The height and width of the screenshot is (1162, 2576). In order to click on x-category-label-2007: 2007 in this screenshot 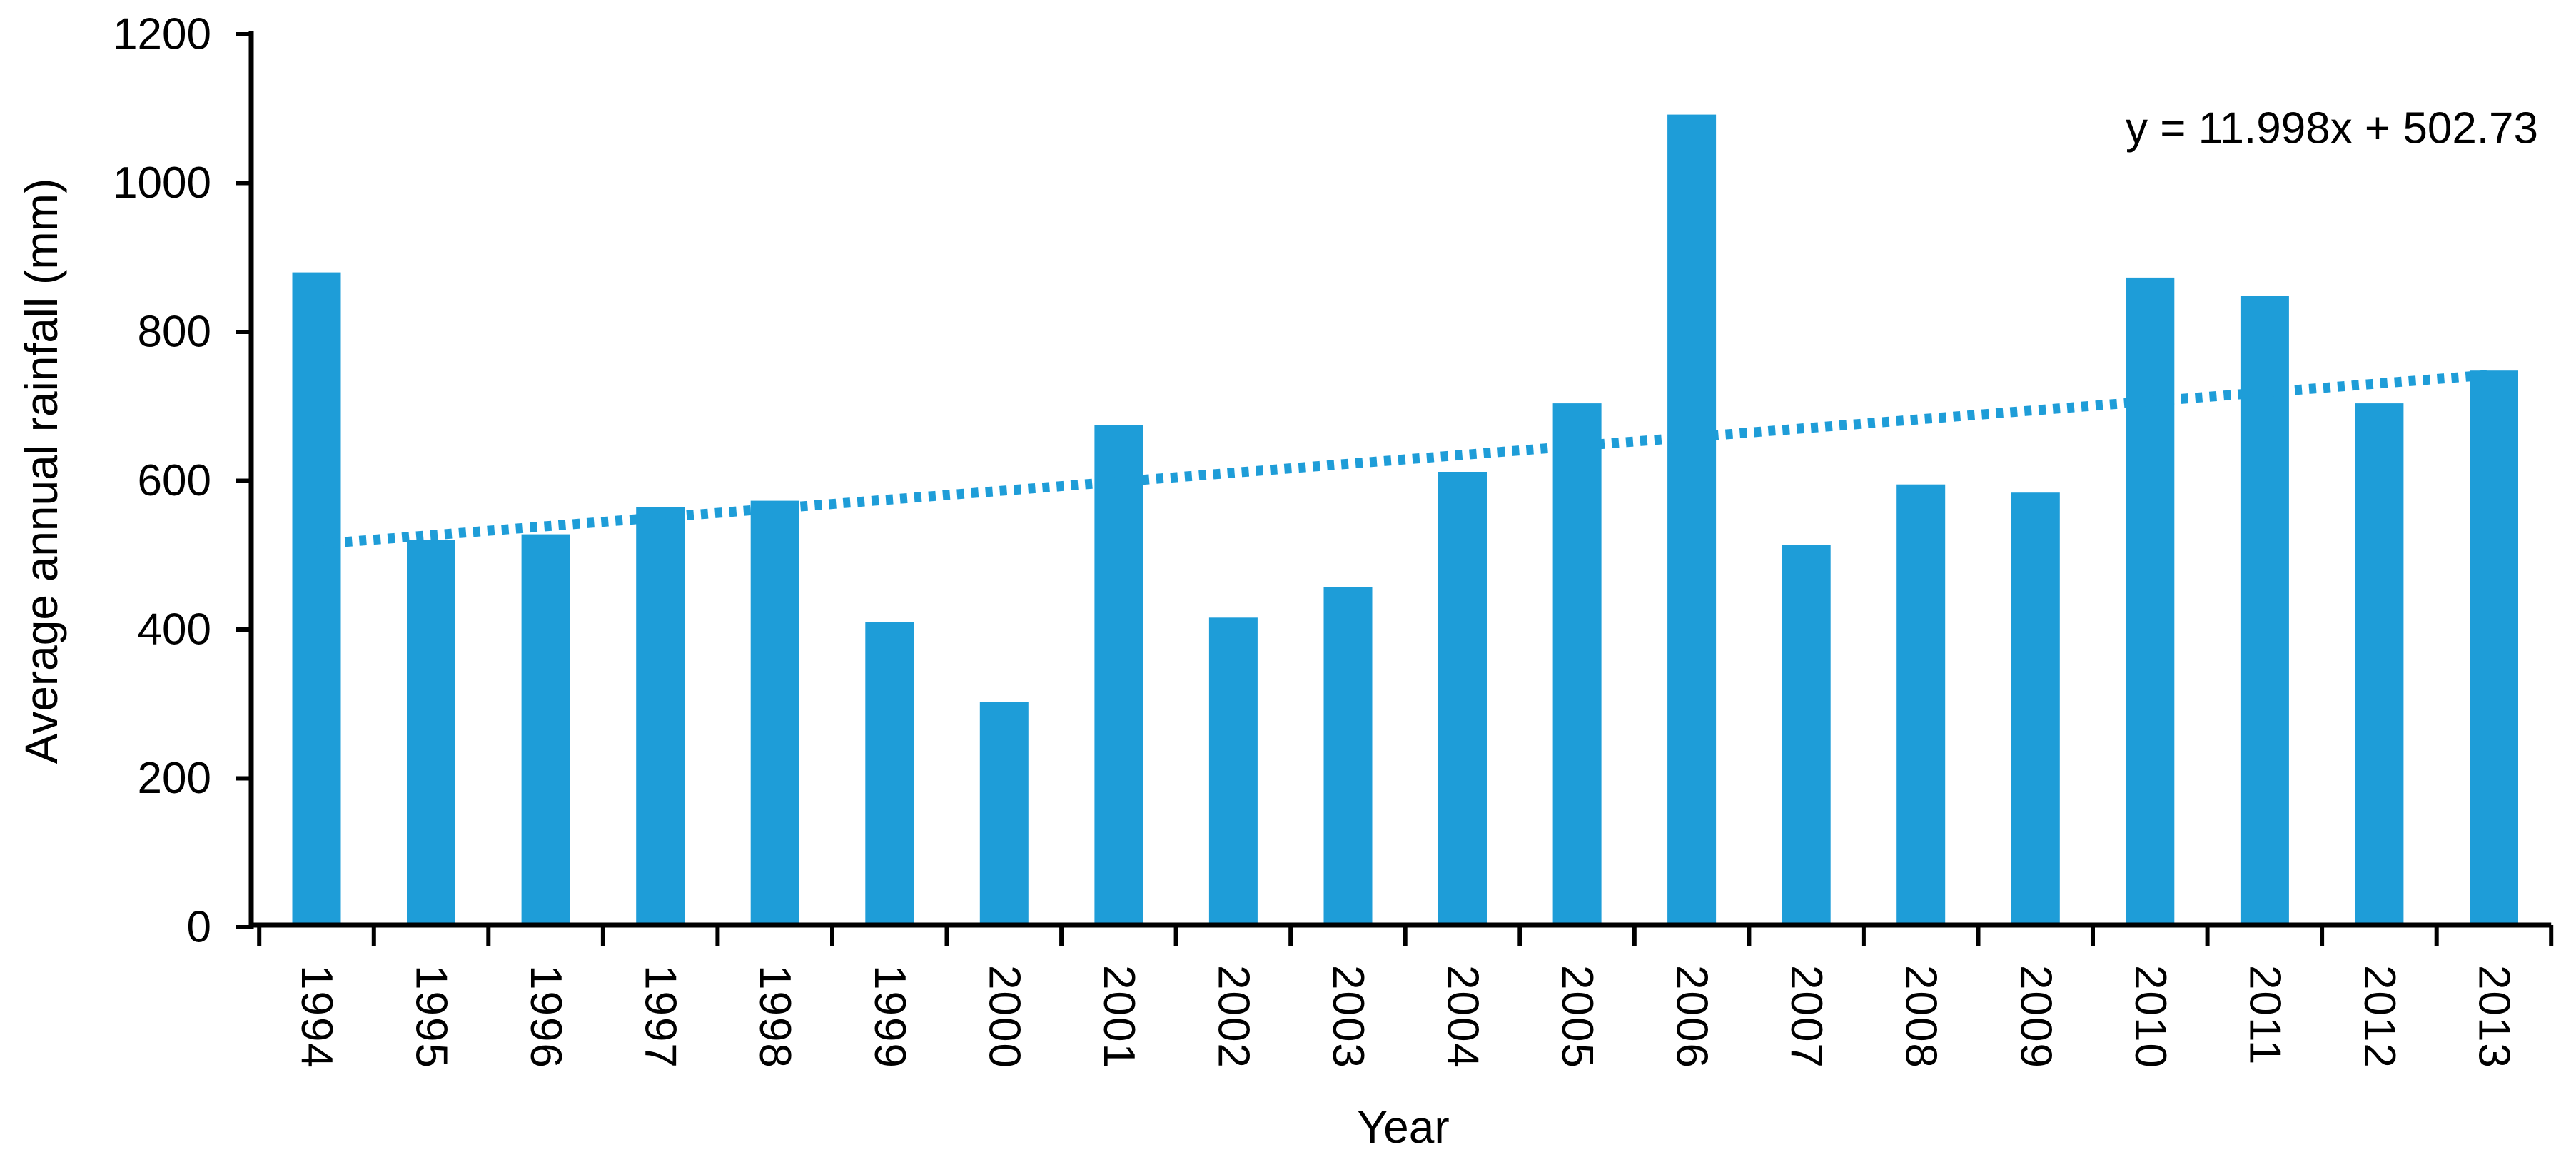, I will do `click(1806, 1017)`.